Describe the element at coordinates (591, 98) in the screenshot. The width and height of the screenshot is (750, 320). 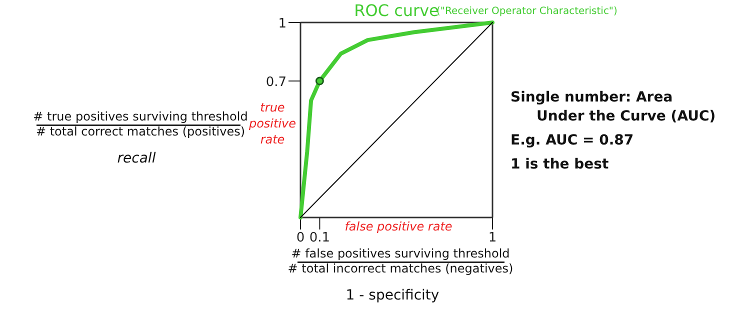
I see `text: Single number: Area` at that location.